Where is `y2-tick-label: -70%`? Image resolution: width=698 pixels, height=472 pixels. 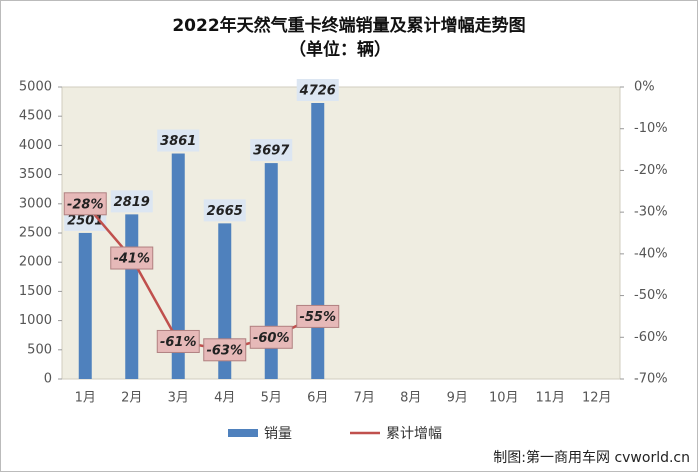 y2-tick-label: -70% is located at coordinates (651, 379).